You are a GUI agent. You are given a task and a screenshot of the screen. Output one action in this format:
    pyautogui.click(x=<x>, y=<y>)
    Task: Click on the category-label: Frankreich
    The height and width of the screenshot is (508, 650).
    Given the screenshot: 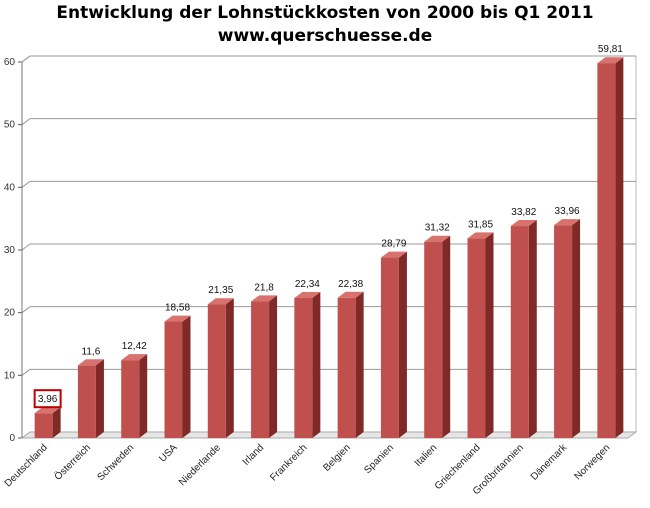 What is the action you would take?
    pyautogui.click(x=288, y=462)
    